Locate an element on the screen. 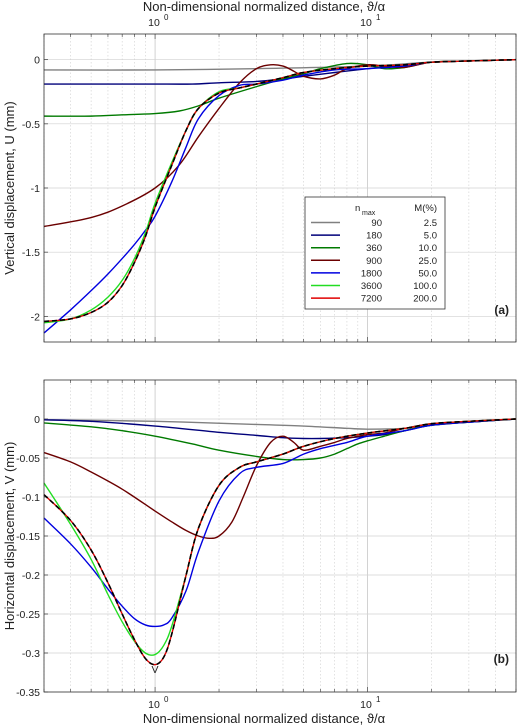 The image size is (520, 725). legend-m-value: 100.0 is located at coordinates (425, 286).